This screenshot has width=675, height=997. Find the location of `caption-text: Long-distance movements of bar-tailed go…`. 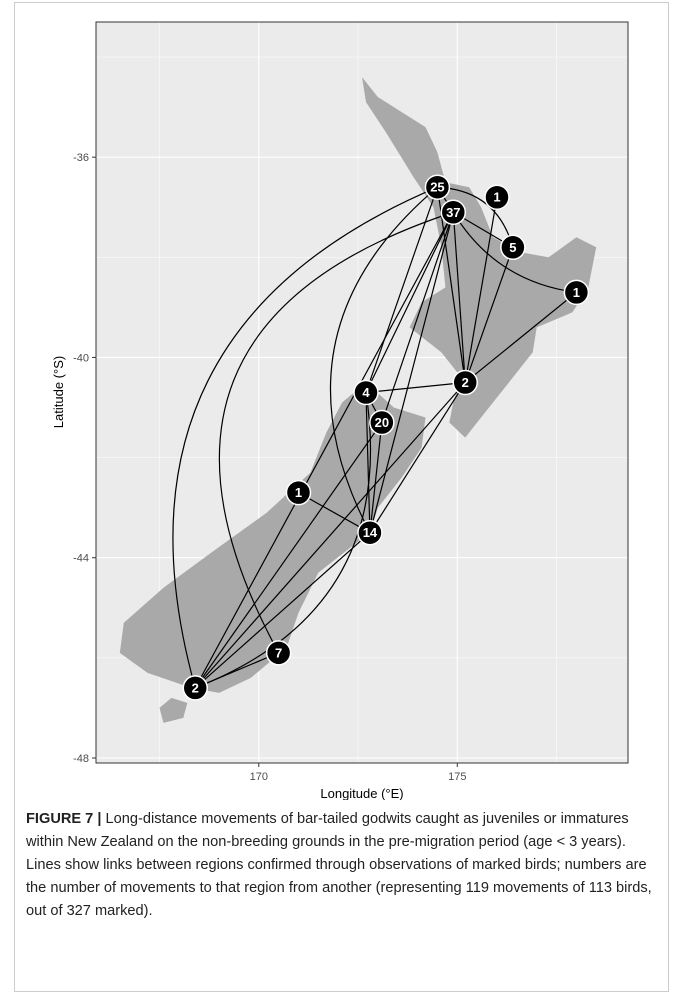

caption-text: Long-distance movements of bar-tailed go… is located at coordinates (339, 865).